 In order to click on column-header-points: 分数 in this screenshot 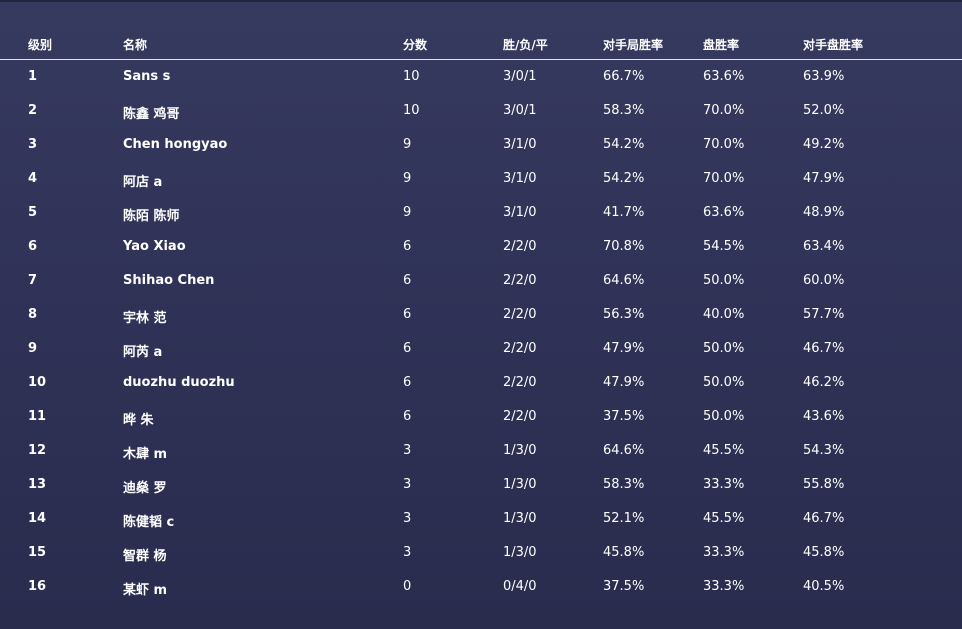, I will do `click(415, 45)`.